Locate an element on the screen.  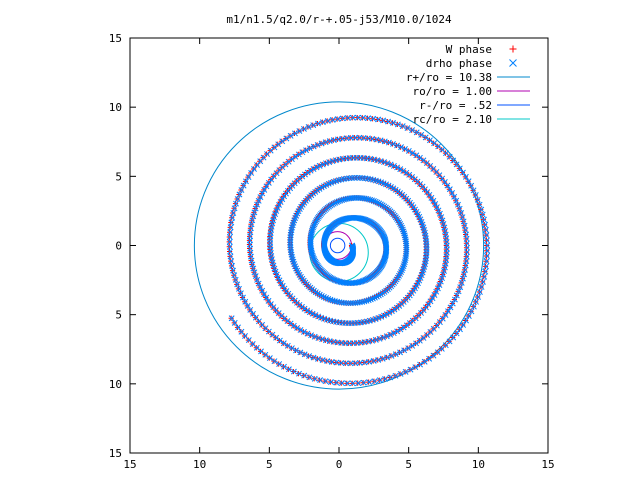
legend-label: rc/ro = 2.10 is located at coordinates (452, 119).